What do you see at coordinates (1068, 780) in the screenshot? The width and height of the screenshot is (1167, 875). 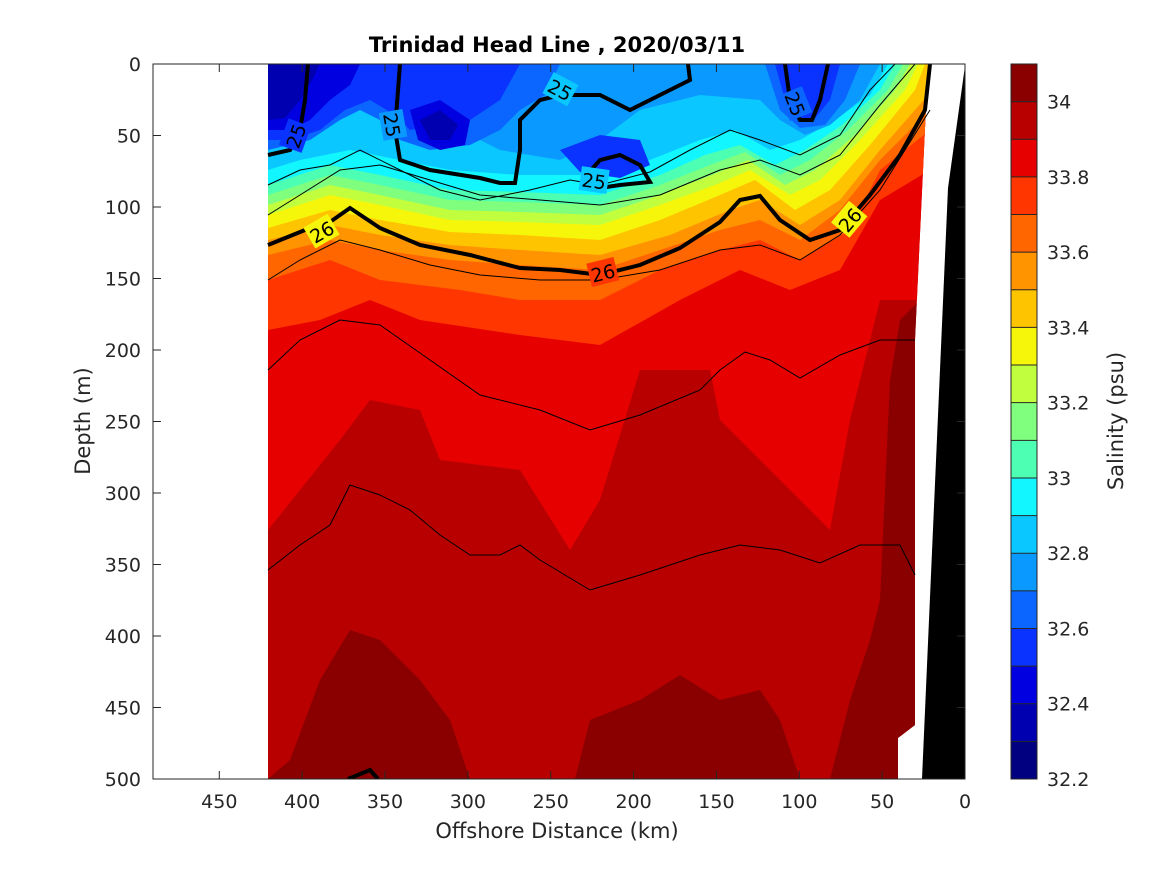 I see `colorbar-tick-label: 32.2` at bounding box center [1068, 780].